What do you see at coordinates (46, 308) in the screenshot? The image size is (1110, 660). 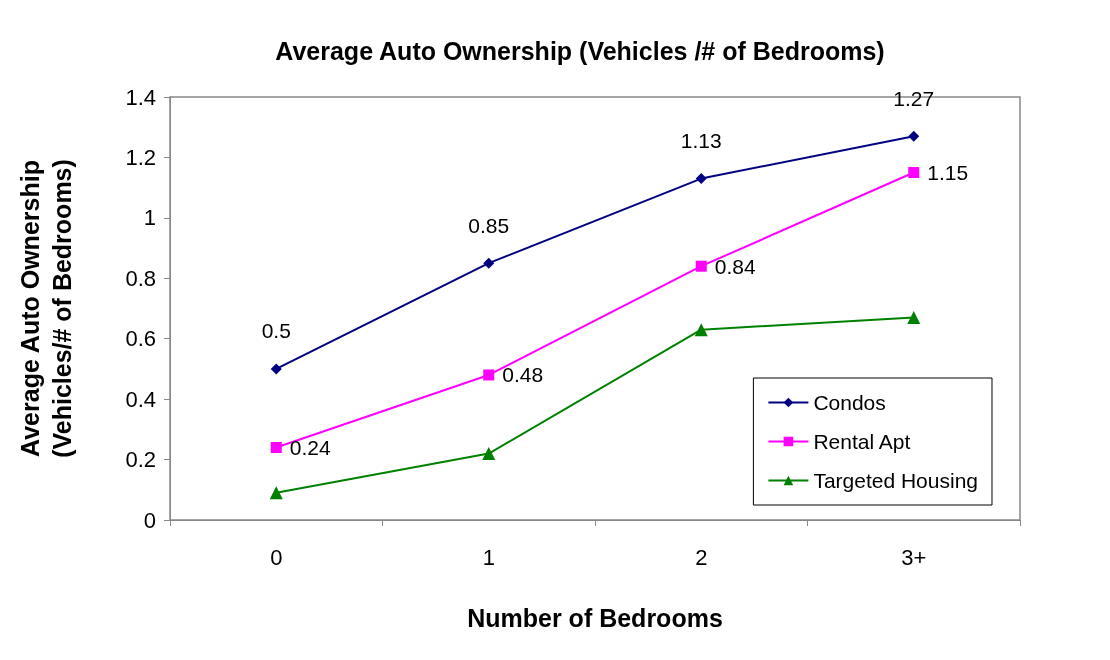 I see `y-axis-title: Average Auto Ownership (Vehicles/# of Bedrooms)` at bounding box center [46, 308].